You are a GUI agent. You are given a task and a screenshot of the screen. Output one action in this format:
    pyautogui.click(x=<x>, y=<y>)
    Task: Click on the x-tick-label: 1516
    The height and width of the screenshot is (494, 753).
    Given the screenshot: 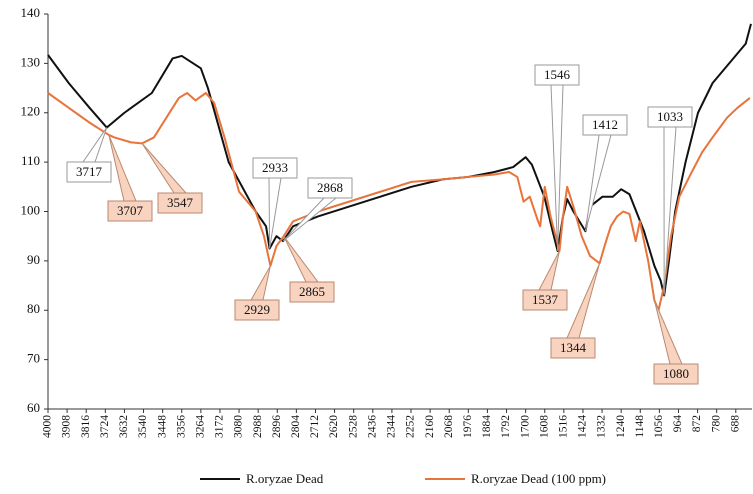 What is the action you would take?
    pyautogui.click(x=563, y=426)
    